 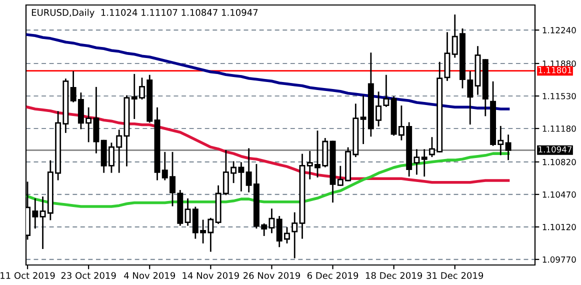 I want to click on x-tick-label: 23 Oct 2019, so click(x=88, y=275).